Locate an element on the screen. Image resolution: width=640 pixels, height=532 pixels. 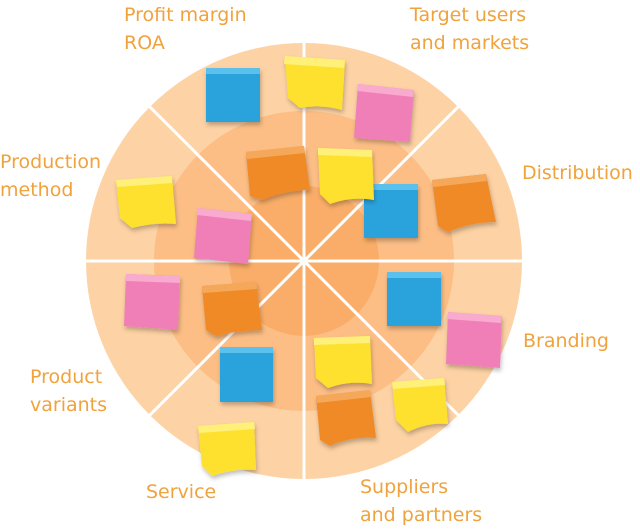
label-branding: Branding is located at coordinates (566, 341).